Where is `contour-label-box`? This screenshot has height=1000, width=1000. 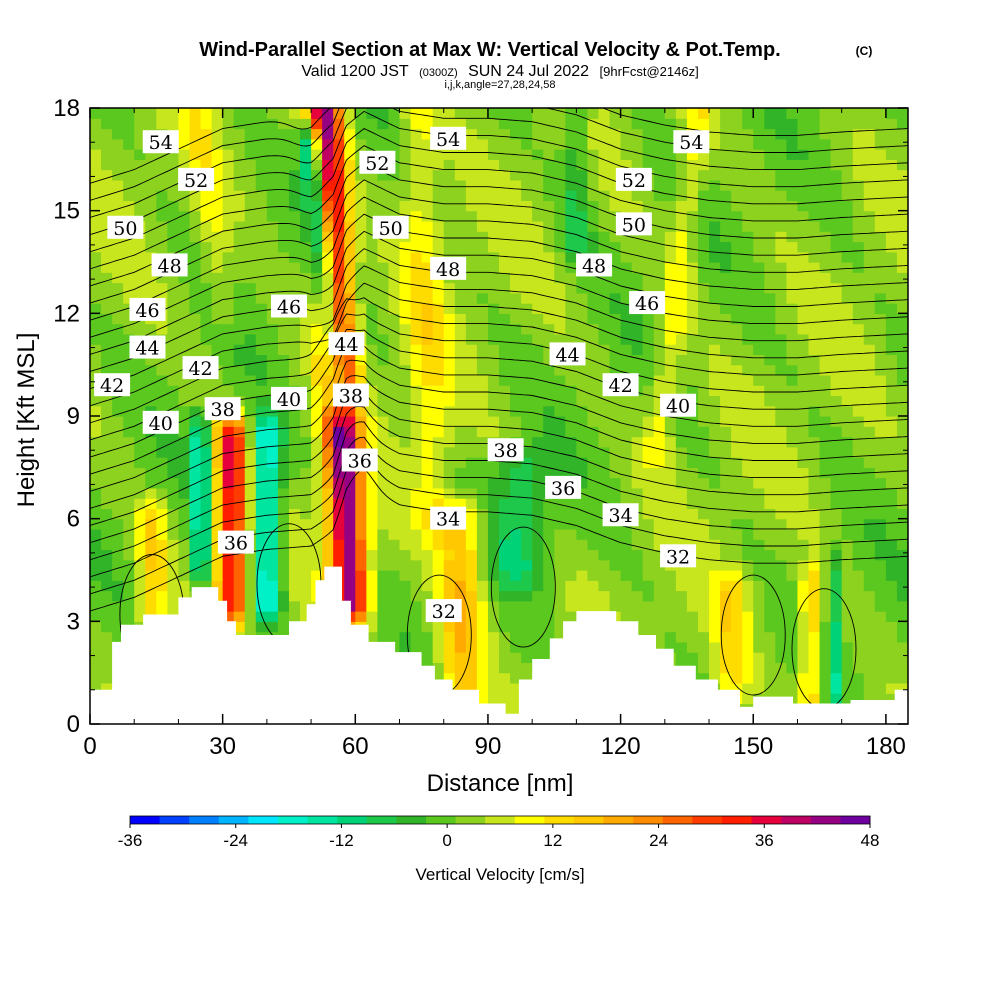 contour-label-box is located at coordinates (169, 265).